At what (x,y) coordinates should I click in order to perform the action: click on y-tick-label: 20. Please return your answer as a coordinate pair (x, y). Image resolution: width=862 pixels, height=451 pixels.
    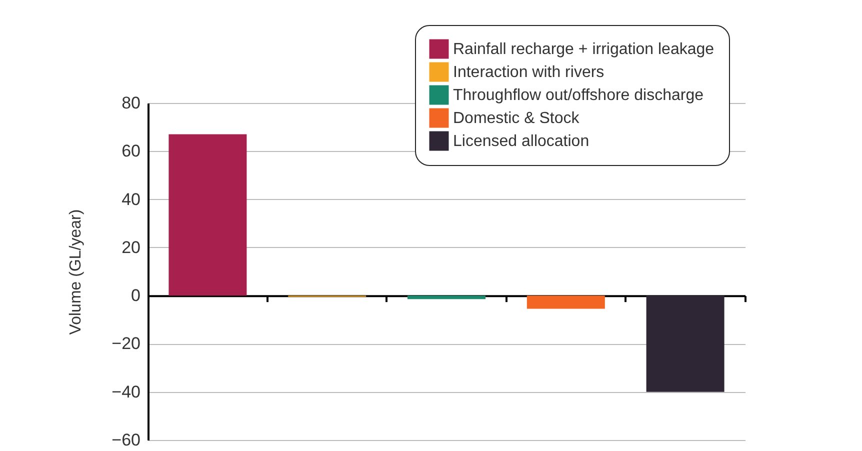
    Looking at the image, I should click on (131, 247).